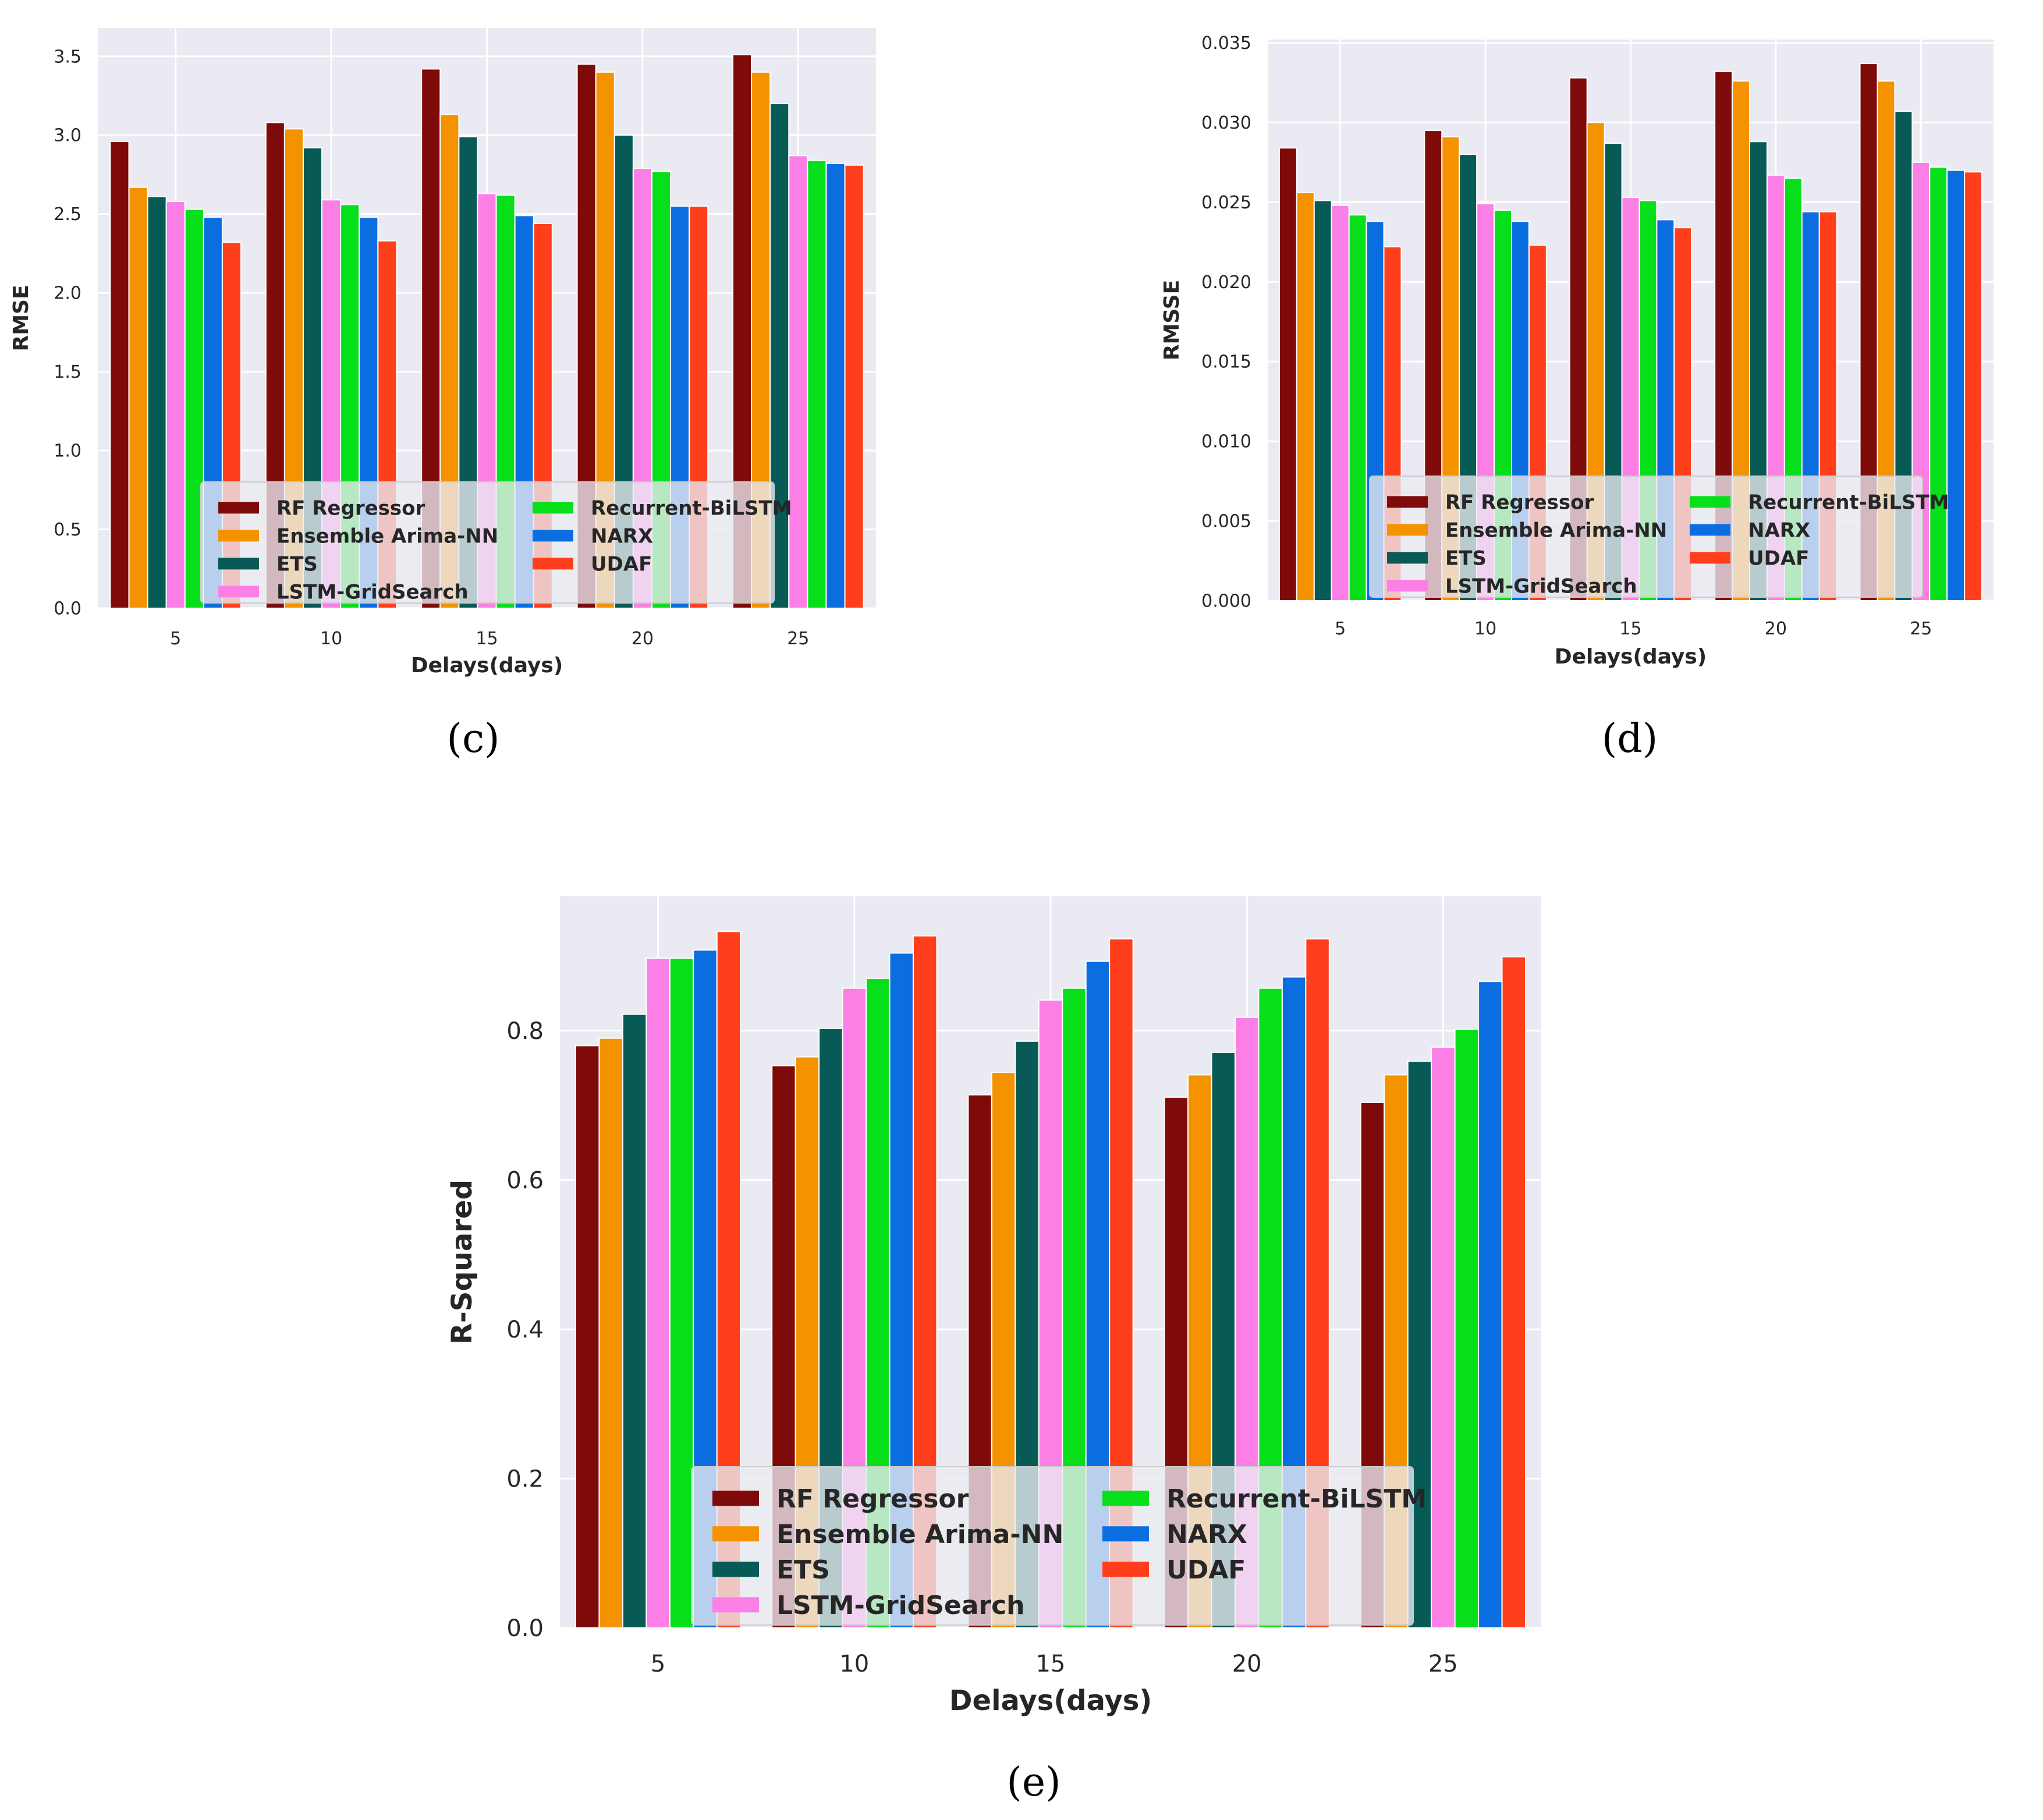 Image resolution: width=2043 pixels, height=1820 pixels. Describe the element at coordinates (525, 1628) in the screenshot. I see `y-tick-label: 0.0` at that location.